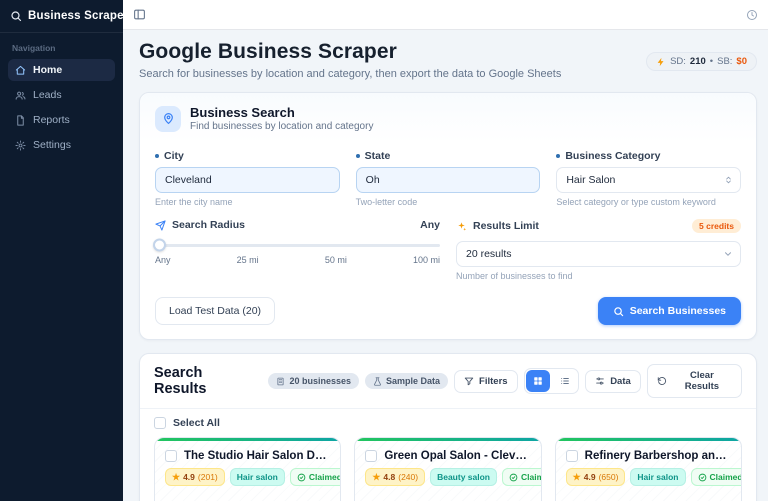 This screenshot has height=501, width=768. What do you see at coordinates (61, 95) in the screenshot?
I see `sidebar-item-leads: Leads` at bounding box center [61, 95].